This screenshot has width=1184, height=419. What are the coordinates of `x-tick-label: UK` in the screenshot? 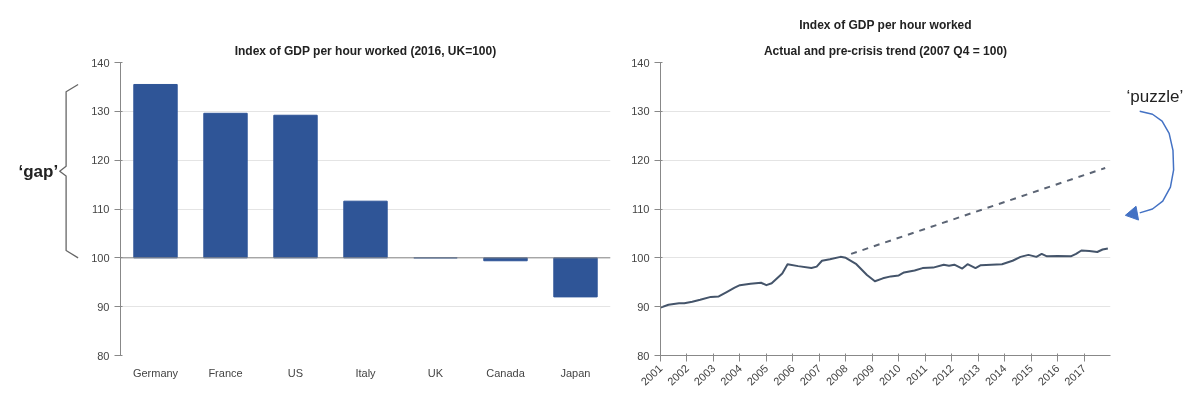 It's located at (435, 372).